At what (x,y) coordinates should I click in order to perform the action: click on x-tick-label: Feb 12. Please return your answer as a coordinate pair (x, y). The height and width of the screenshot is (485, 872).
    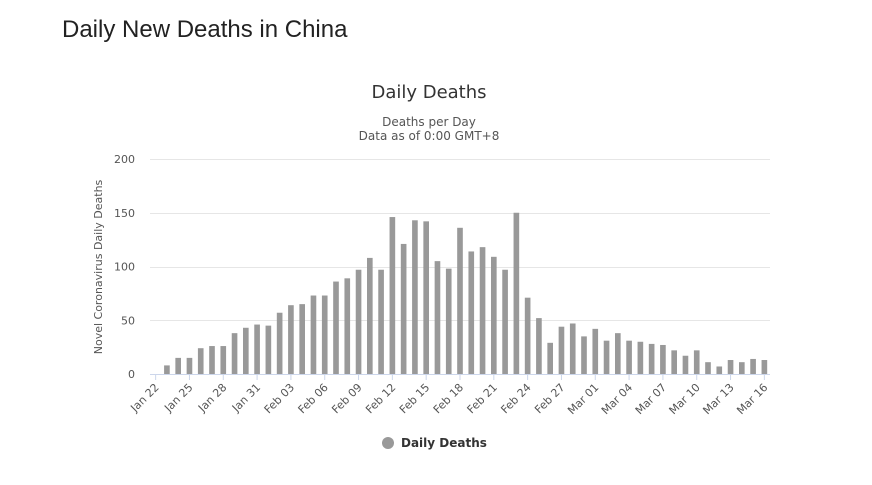
    Looking at the image, I should click on (380, 398).